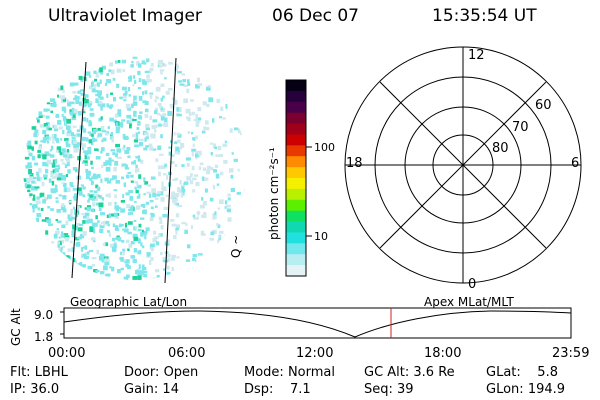 This screenshot has height=400, width=600. Describe the element at coordinates (151, 389) in the screenshot. I see `info-gain: Gain: 14` at that location.